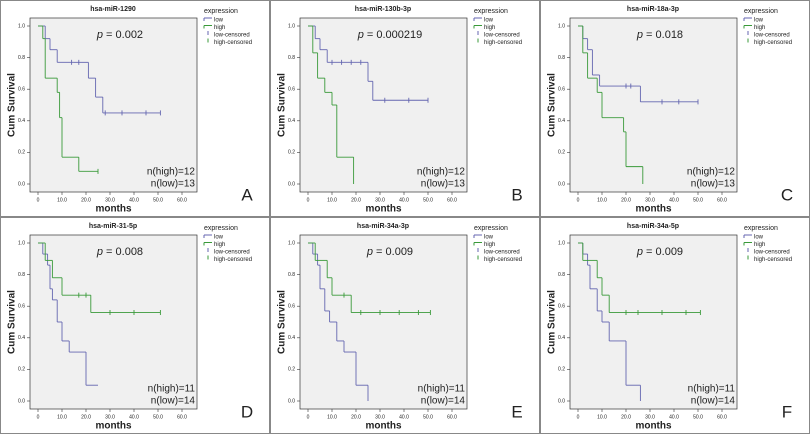 This screenshot has width=810, height=435. Describe the element at coordinates (653, 226) in the screenshot. I see `chart-title: hsa-miR-34a-5p` at that location.